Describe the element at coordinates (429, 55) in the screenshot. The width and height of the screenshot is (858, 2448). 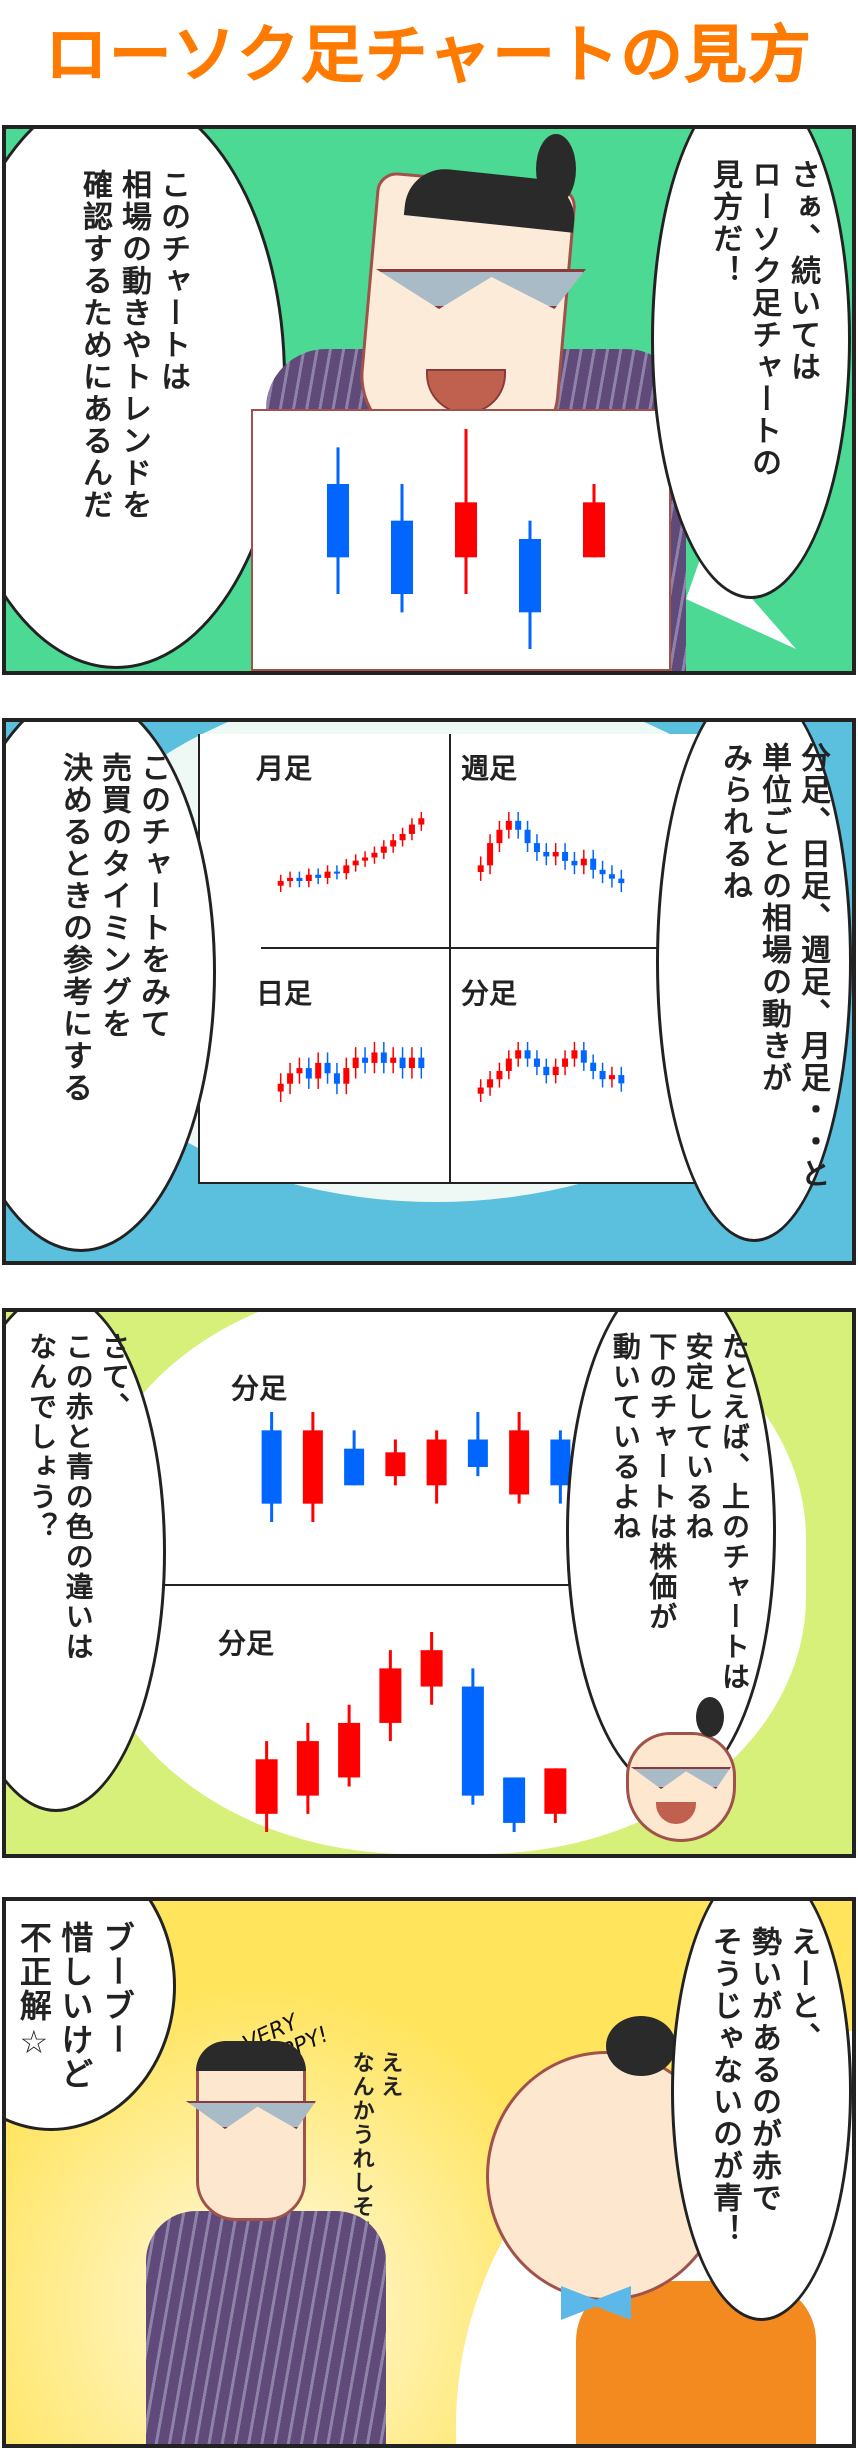
I see `page-title: ローソク足チャートの見方` at that location.